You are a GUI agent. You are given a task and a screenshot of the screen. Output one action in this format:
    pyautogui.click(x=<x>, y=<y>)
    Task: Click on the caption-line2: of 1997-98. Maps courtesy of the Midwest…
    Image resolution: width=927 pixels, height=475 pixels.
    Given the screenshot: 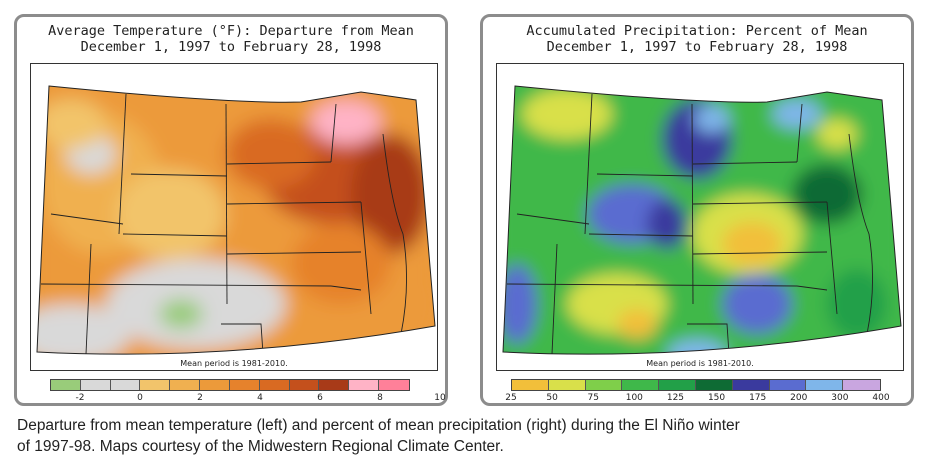 What is the action you would take?
    pyautogui.click(x=260, y=446)
    